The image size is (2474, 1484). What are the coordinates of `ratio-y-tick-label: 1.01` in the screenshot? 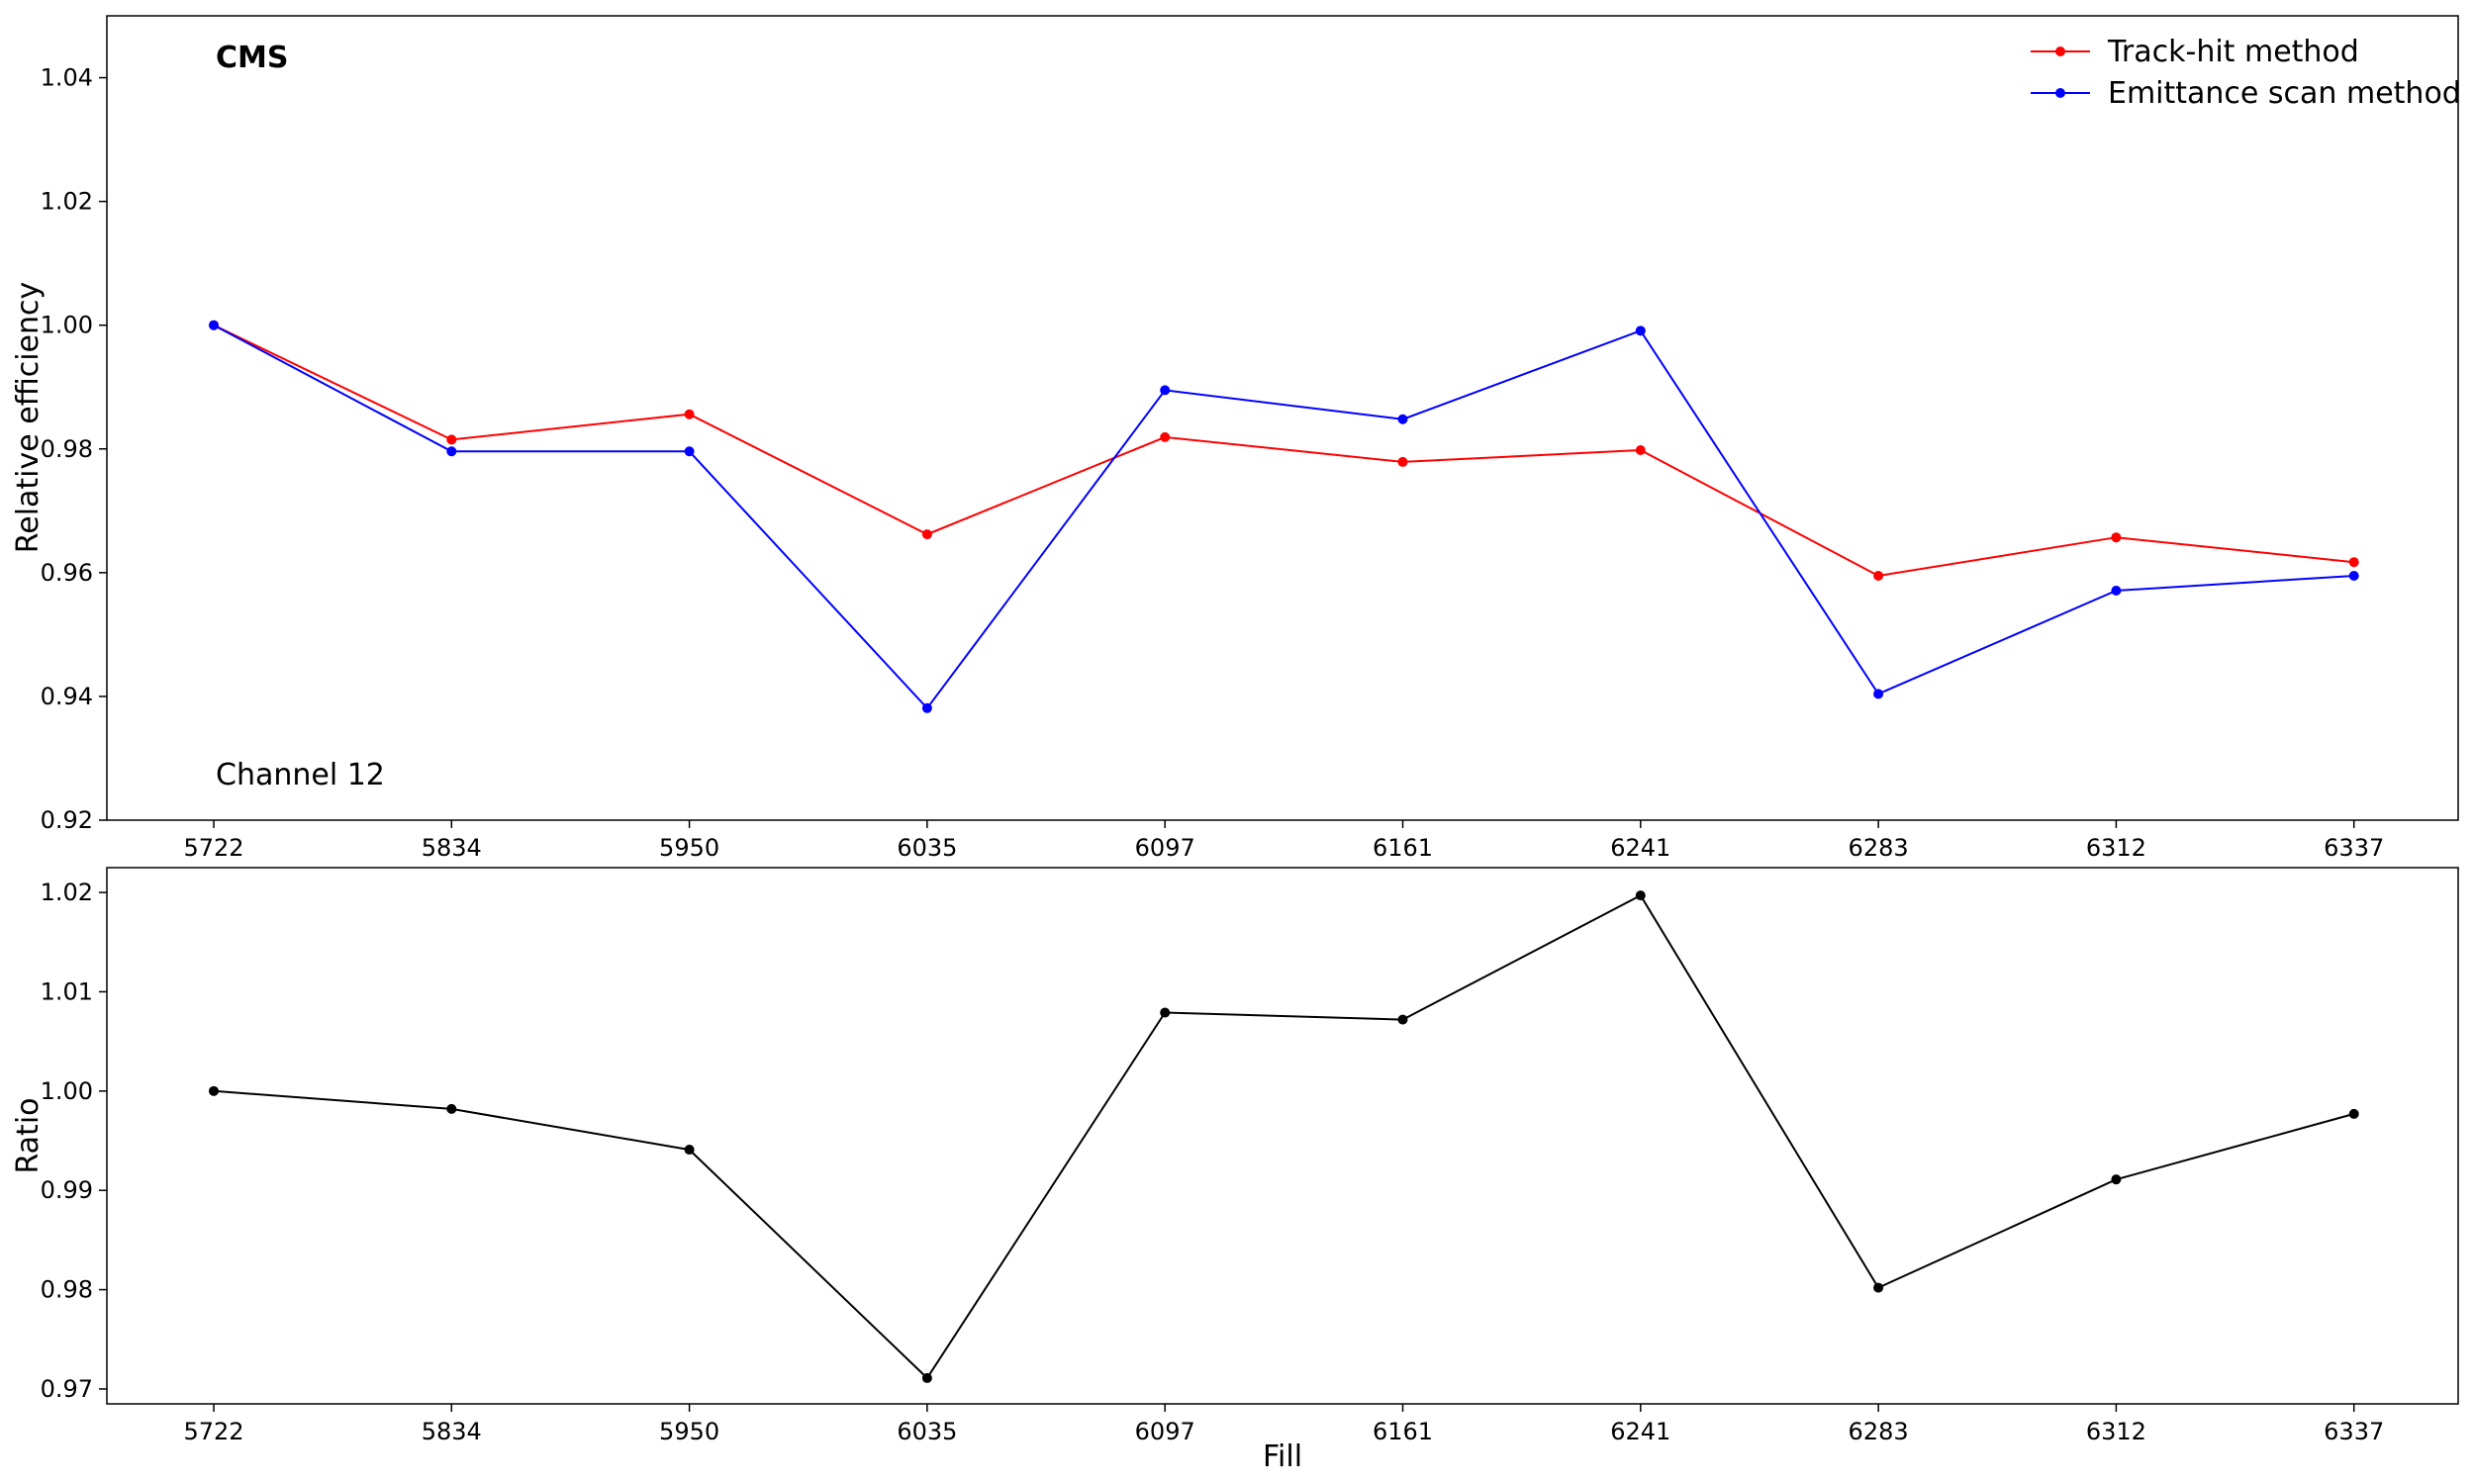 It's located at (67, 991).